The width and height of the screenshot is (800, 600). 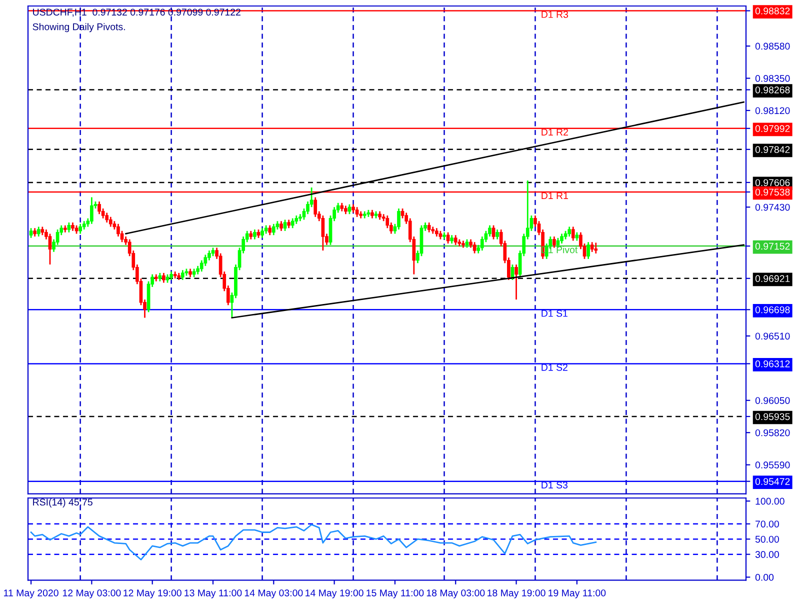 What do you see at coordinates (273, 593) in the screenshot?
I see `x-tick-label: 14 May 03:00` at bounding box center [273, 593].